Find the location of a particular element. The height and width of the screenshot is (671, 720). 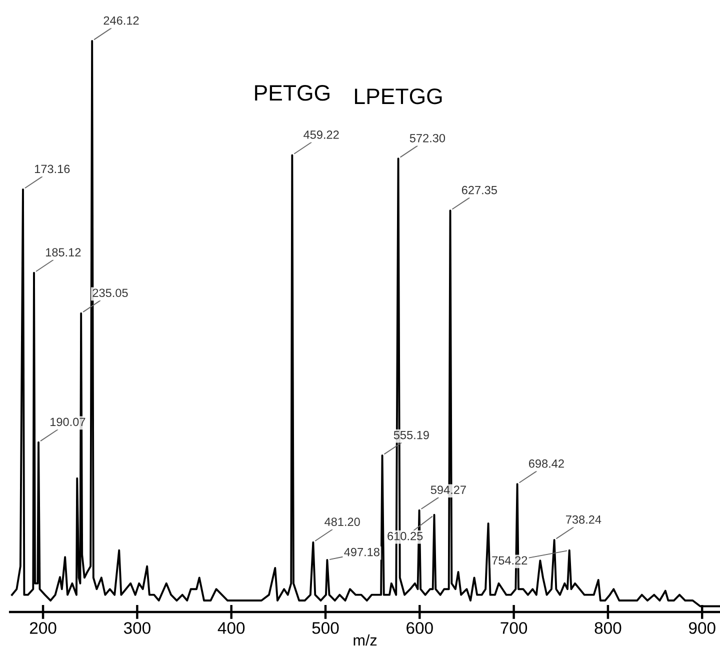

annotation: 594.27 is located at coordinates (448, 490).